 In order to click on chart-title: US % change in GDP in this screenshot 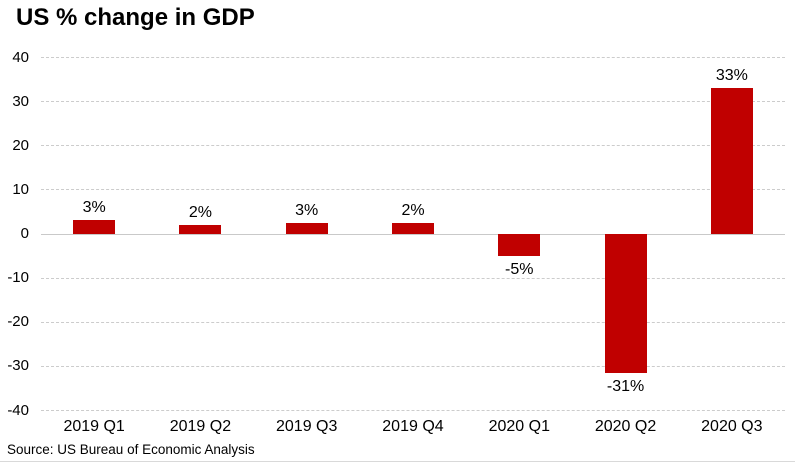, I will do `click(135, 17)`.